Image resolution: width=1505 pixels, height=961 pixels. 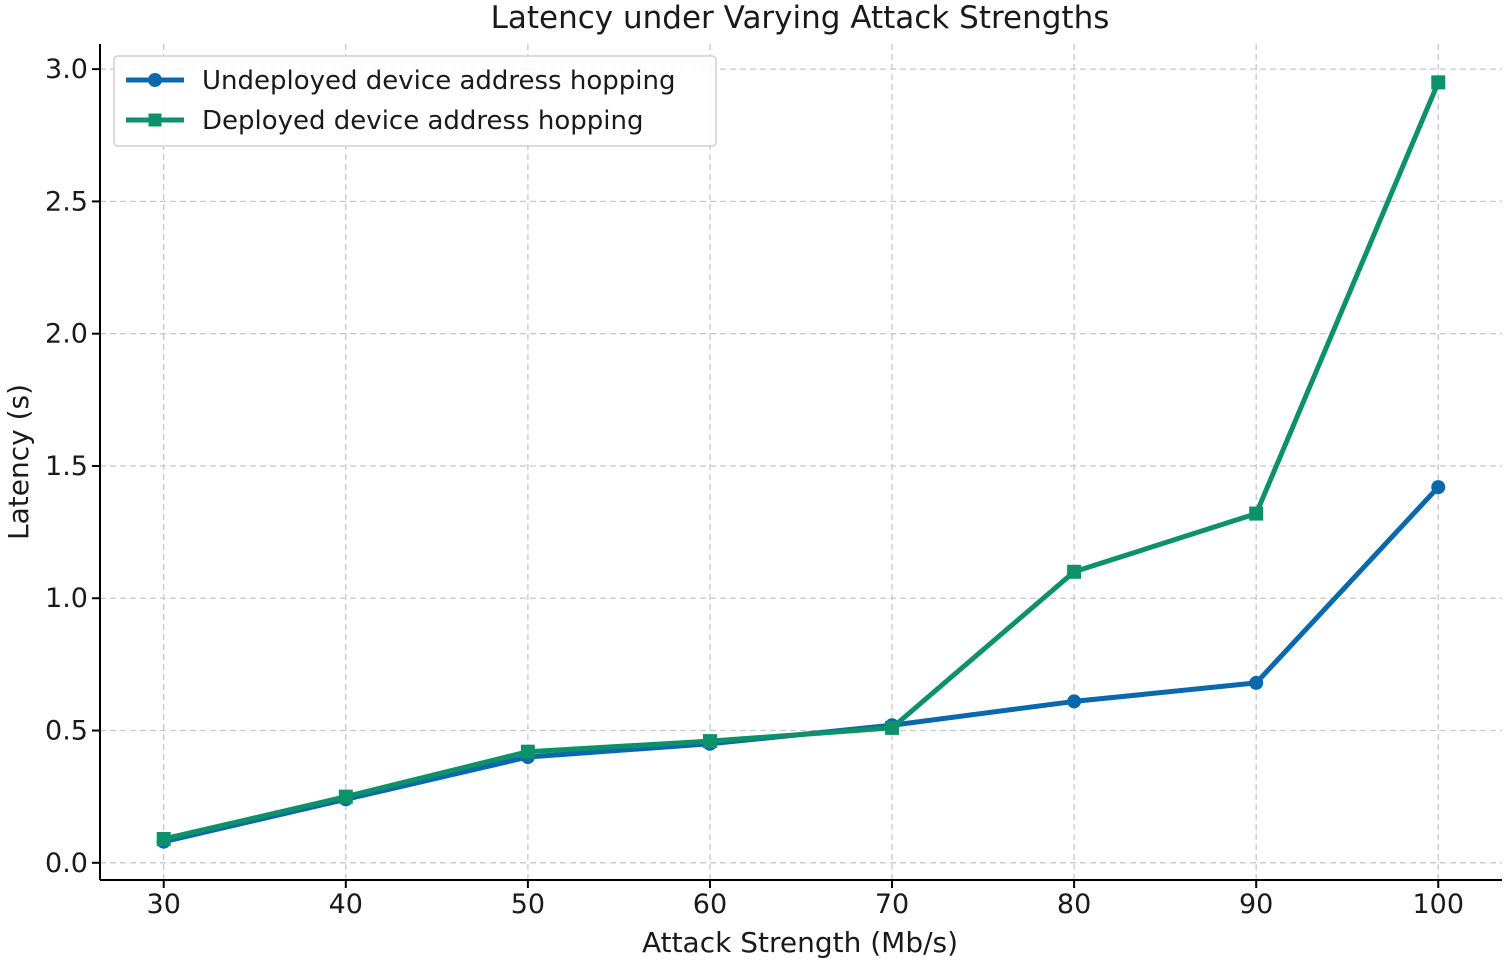 What do you see at coordinates (1438, 904) in the screenshot?
I see `x-tick-label: 100` at bounding box center [1438, 904].